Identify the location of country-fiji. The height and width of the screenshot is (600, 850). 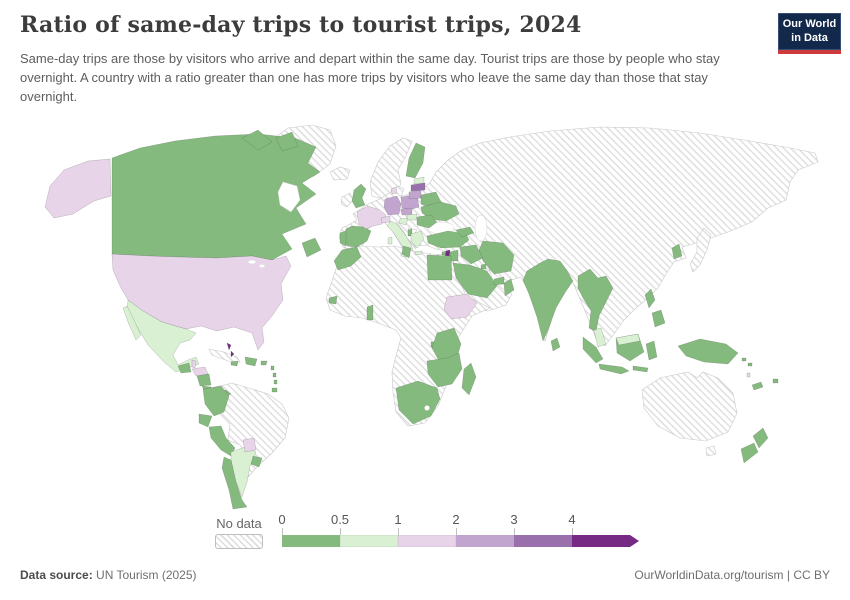
(775, 381).